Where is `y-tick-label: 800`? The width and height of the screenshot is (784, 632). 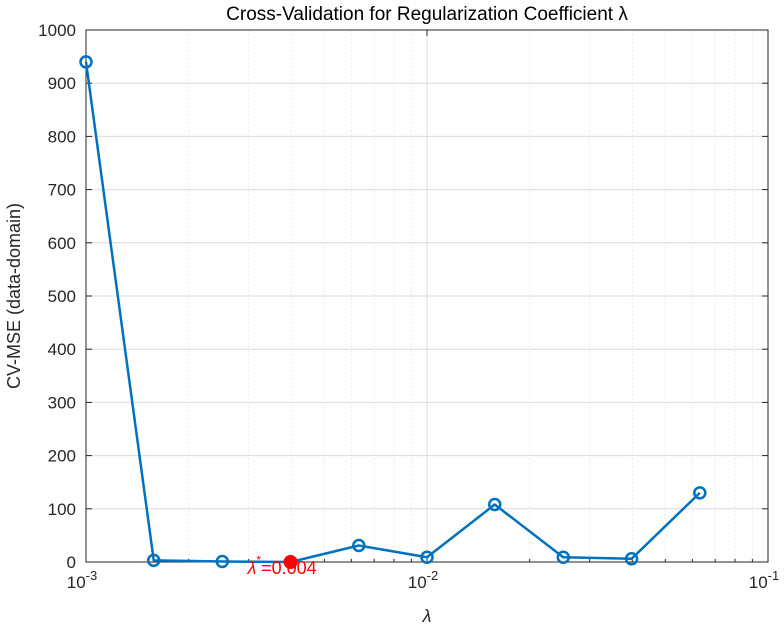 y-tick-label: 800 is located at coordinates (62, 136).